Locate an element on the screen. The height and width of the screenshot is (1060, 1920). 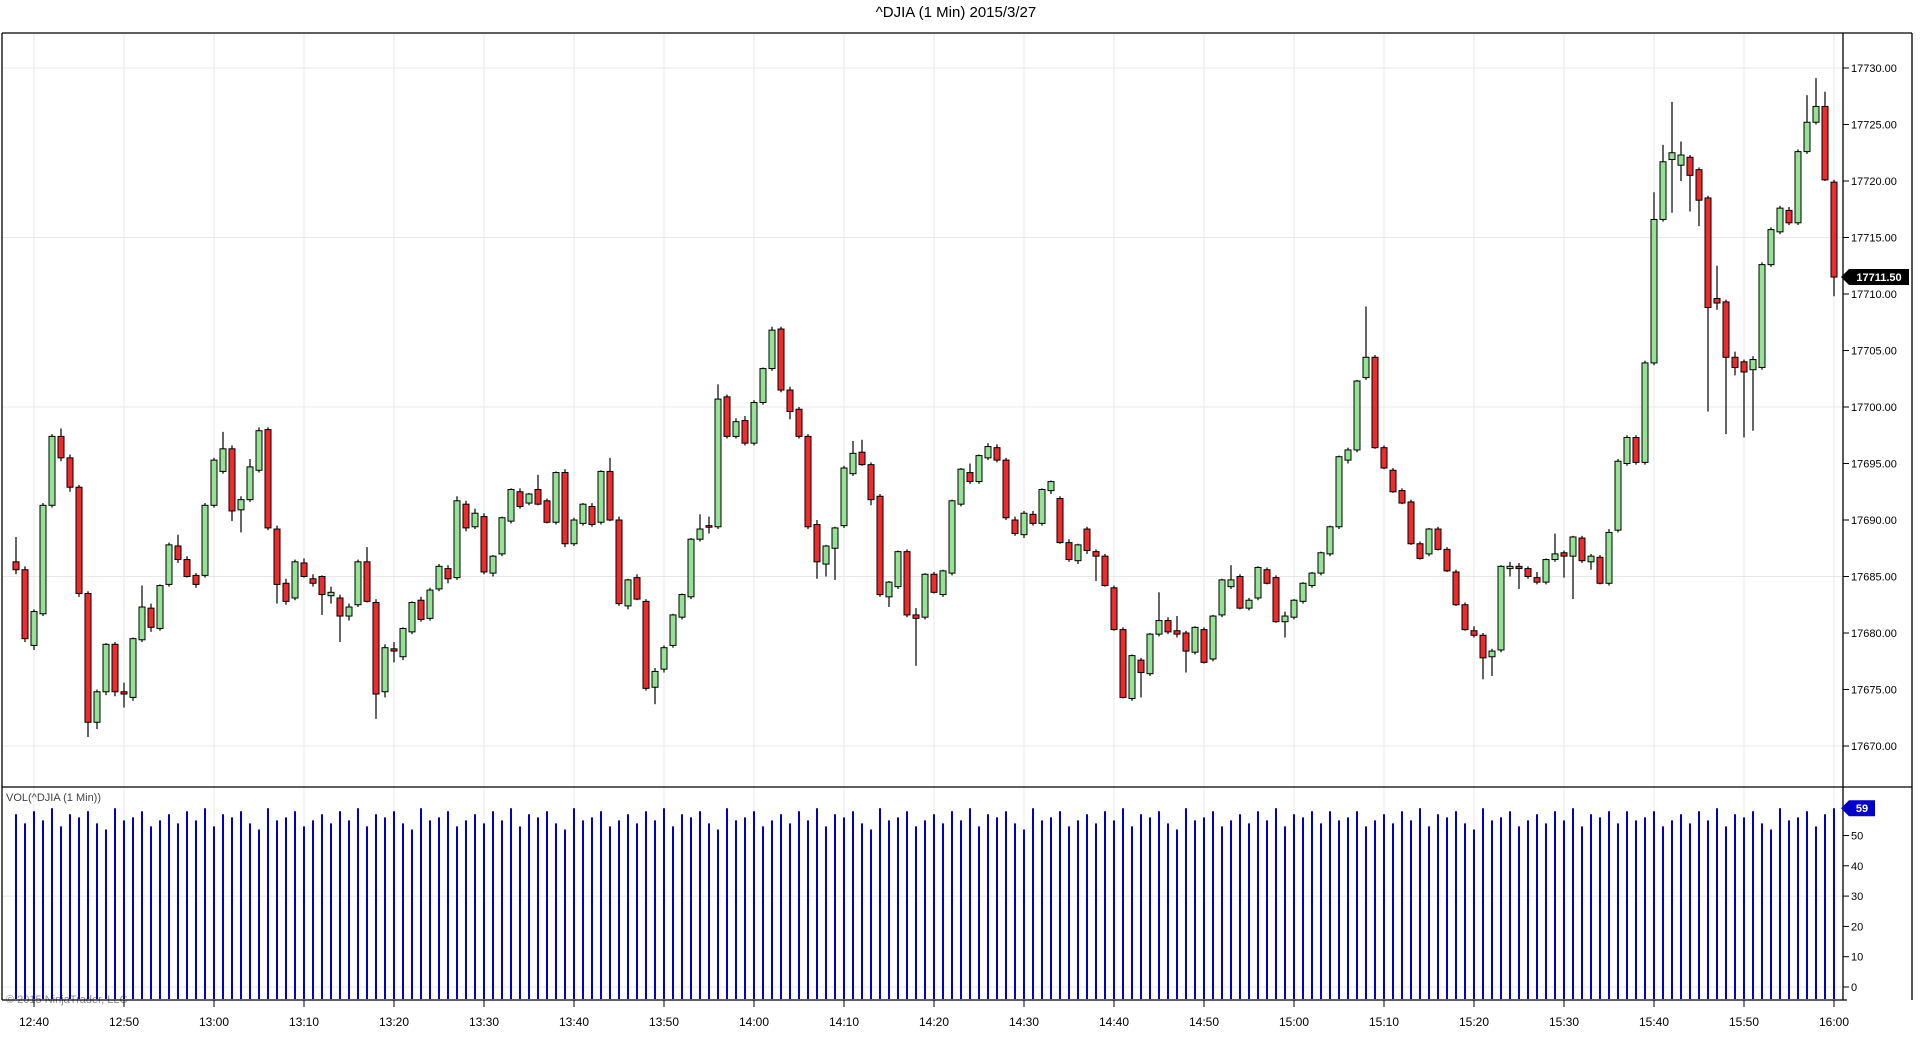
price-axis-label: 17700.00 is located at coordinates (1874, 408).